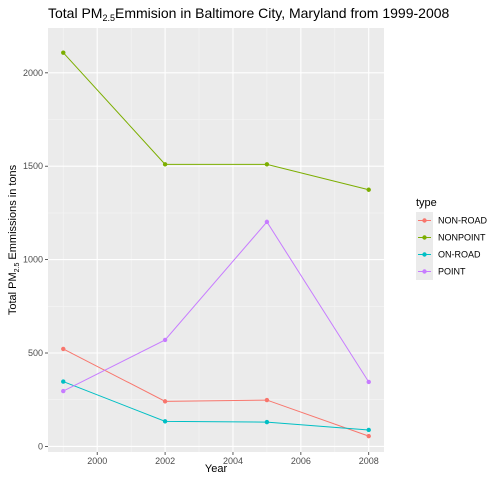 This screenshot has width=500, height=480. I want to click on y-tick-label: 1500, so click(33, 166).